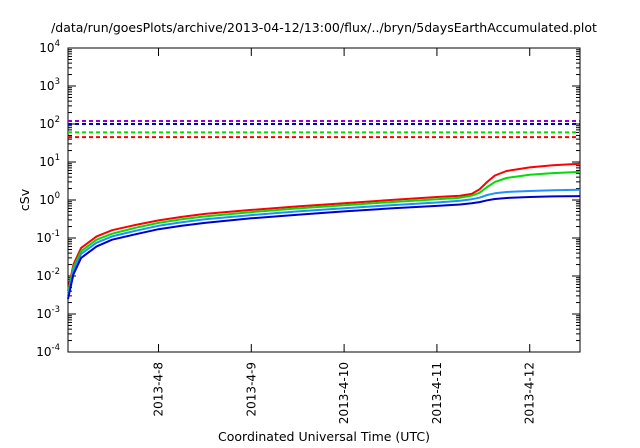 The image size is (640, 448). Describe the element at coordinates (49, 85) in the screenshot. I see `y-tick-label: 10³` at that location.